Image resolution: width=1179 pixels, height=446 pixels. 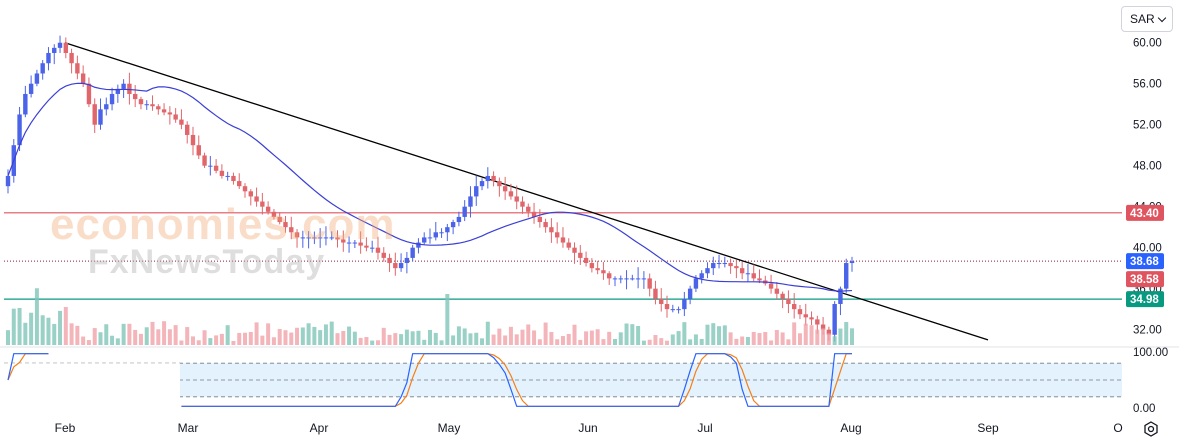 I want to click on y-tick-label: 48.00, so click(x=1147, y=167).